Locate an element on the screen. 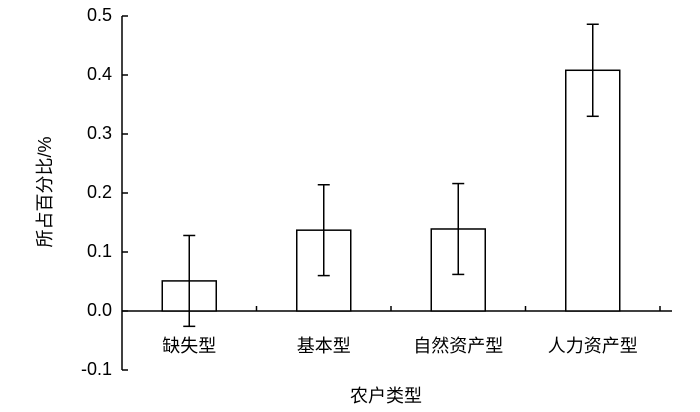 The height and width of the screenshot is (412, 700). y-tick-label: 0.3 is located at coordinates (99, 133).